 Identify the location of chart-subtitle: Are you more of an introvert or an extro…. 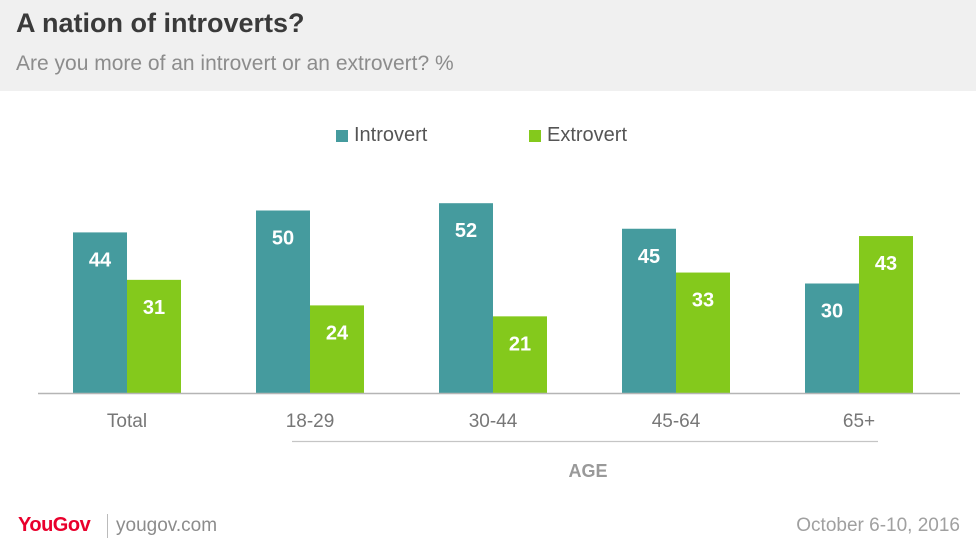
(235, 63).